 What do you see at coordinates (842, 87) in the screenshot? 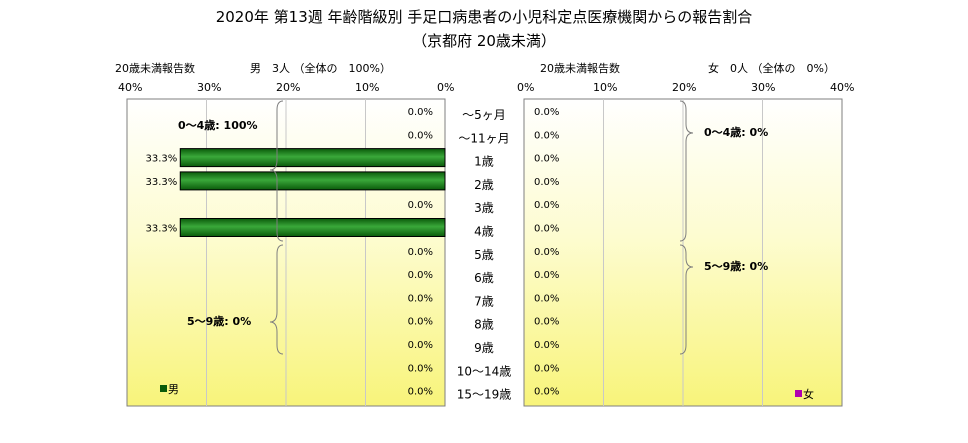
I see `female-tick: 40%` at bounding box center [842, 87].